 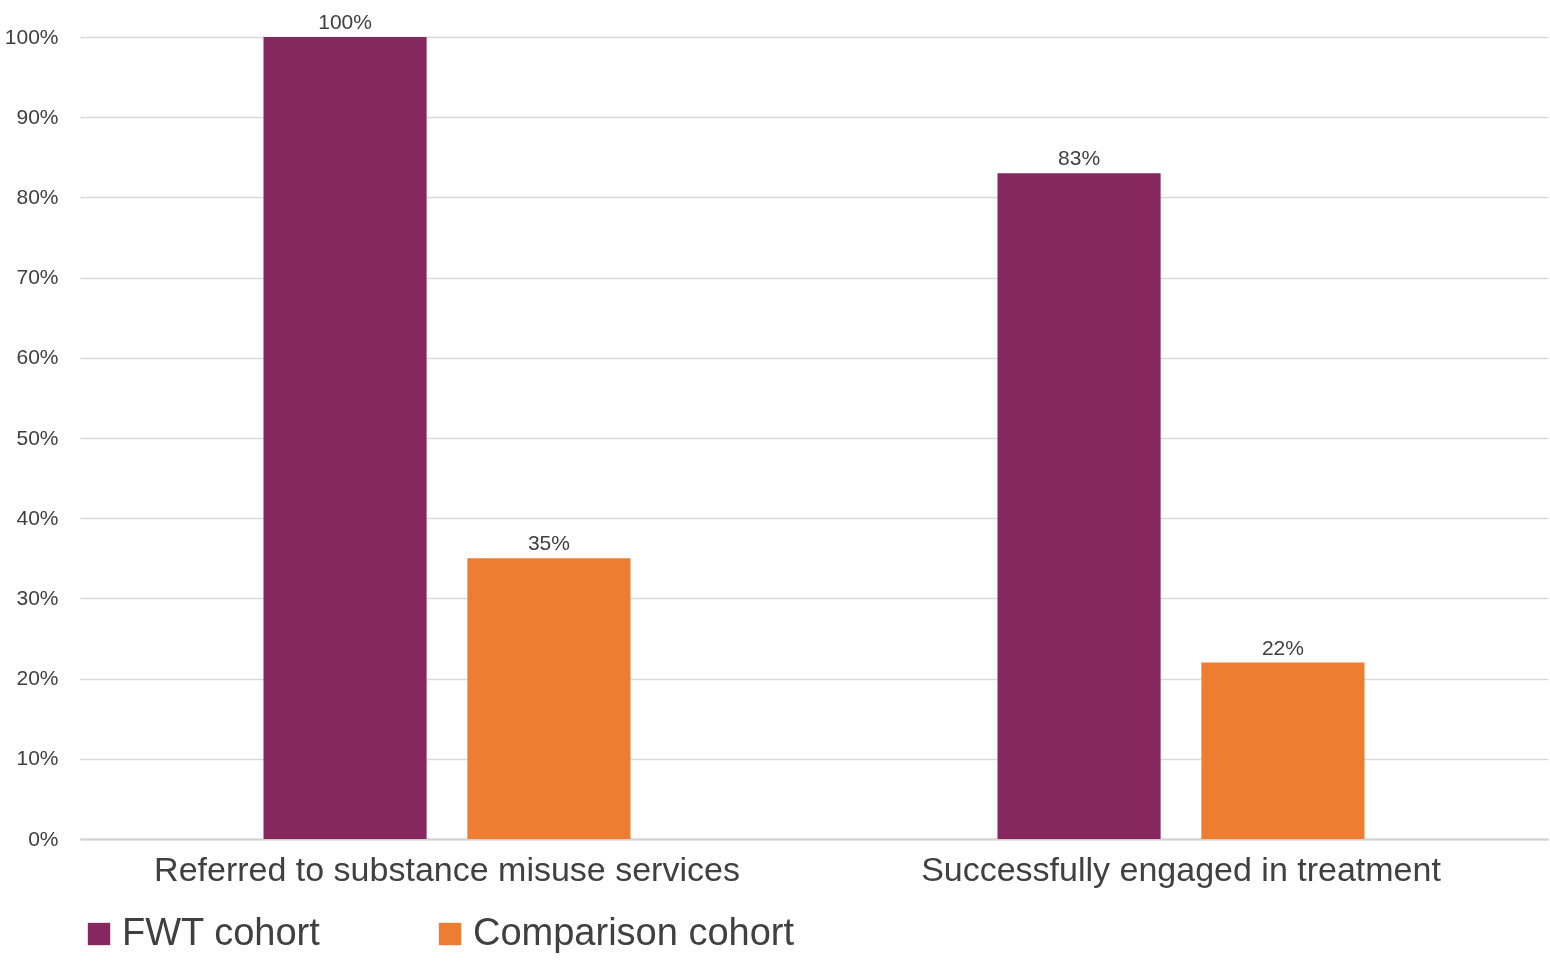 I want to click on y-tick-label: 100%, so click(x=31, y=36).